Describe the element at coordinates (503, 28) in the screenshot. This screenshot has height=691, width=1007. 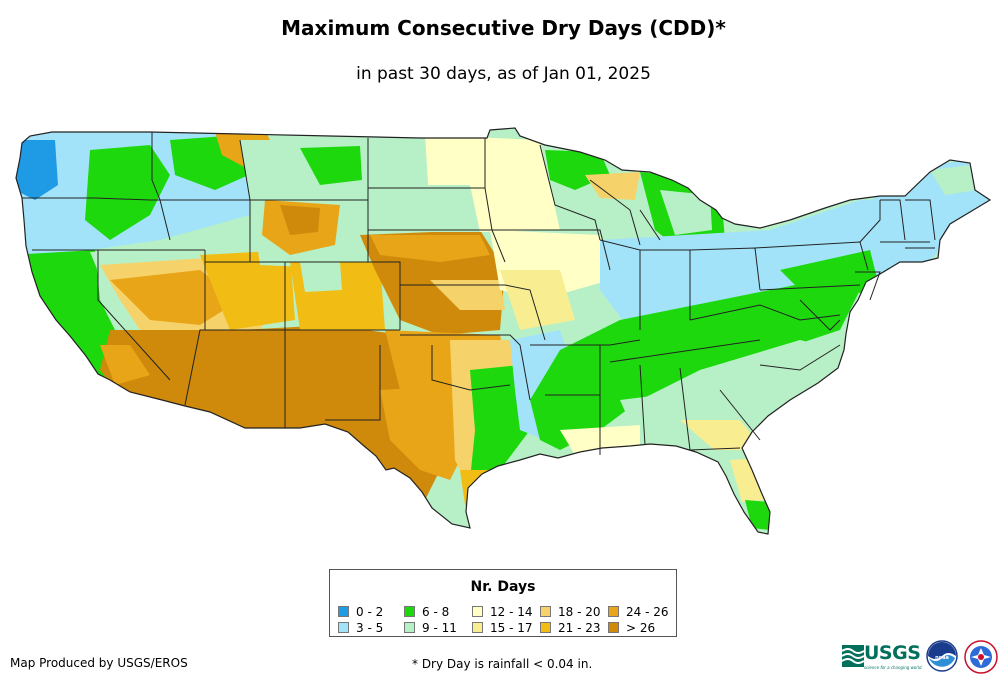
I see `map-title: Maximum Consecutive Dry Days (CDD)*` at that location.